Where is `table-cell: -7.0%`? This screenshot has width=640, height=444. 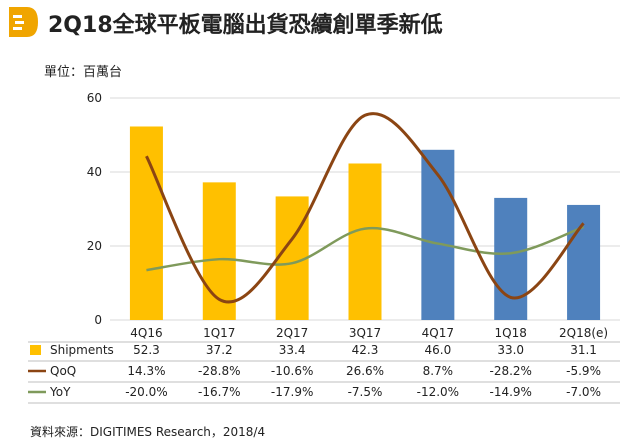 table-cell: -7.0% is located at coordinates (583, 392).